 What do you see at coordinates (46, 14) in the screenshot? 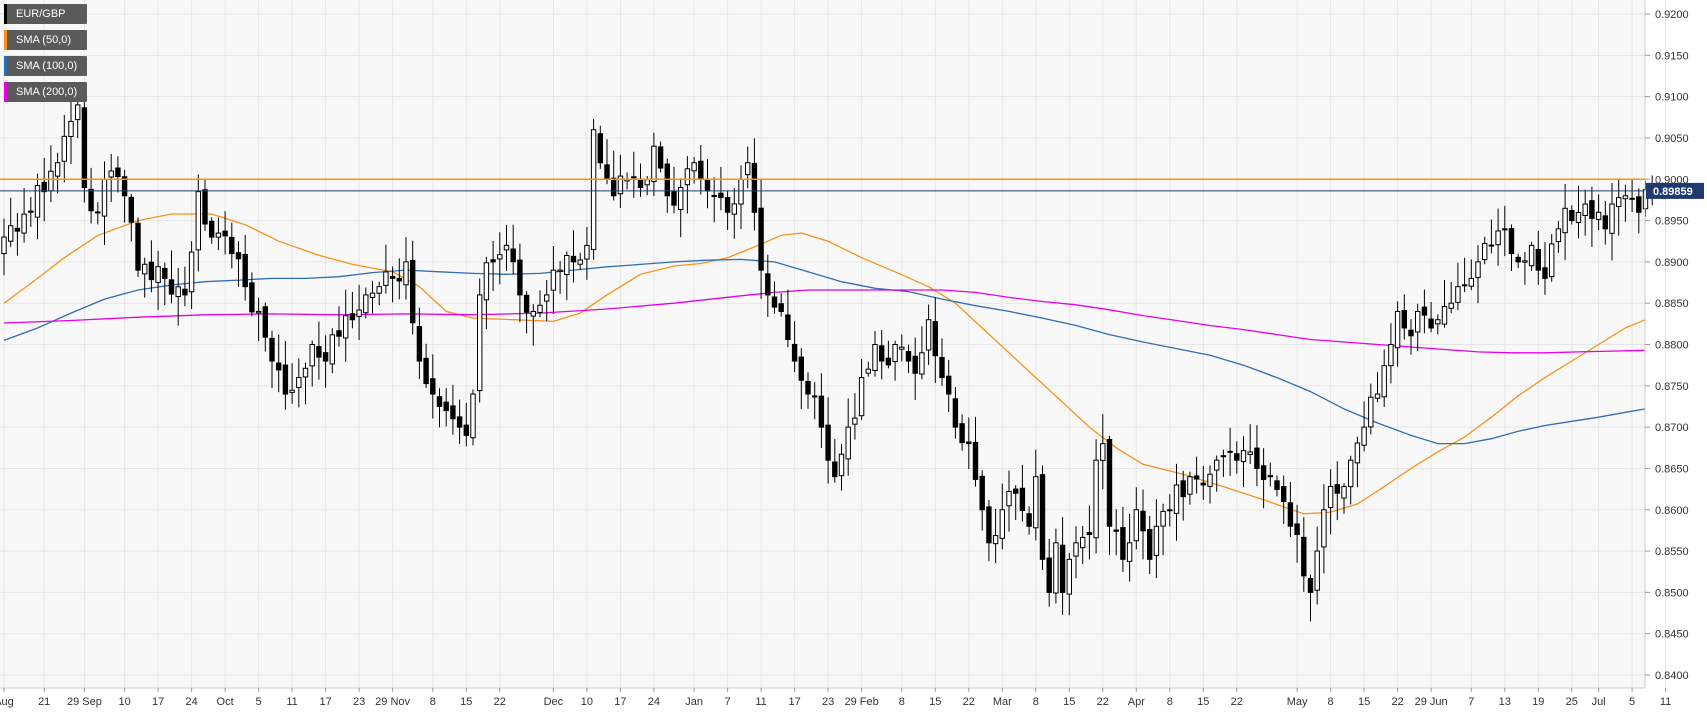
I see `legend-item-eurgbp: EUR/GBP` at bounding box center [46, 14].